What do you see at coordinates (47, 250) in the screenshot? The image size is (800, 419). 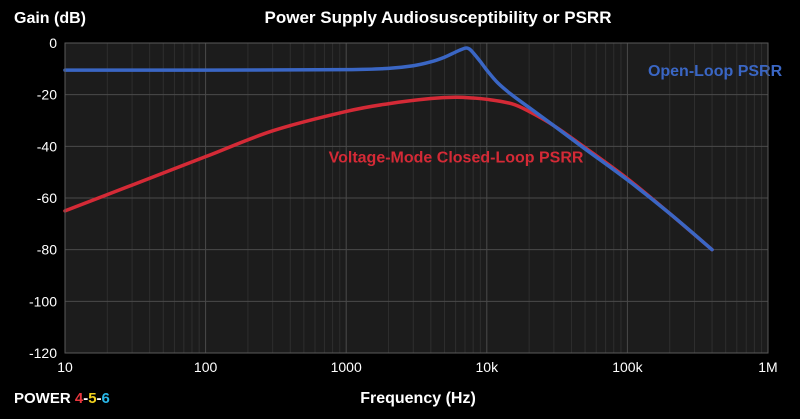 I see `y-tick-label: -80` at bounding box center [47, 250].